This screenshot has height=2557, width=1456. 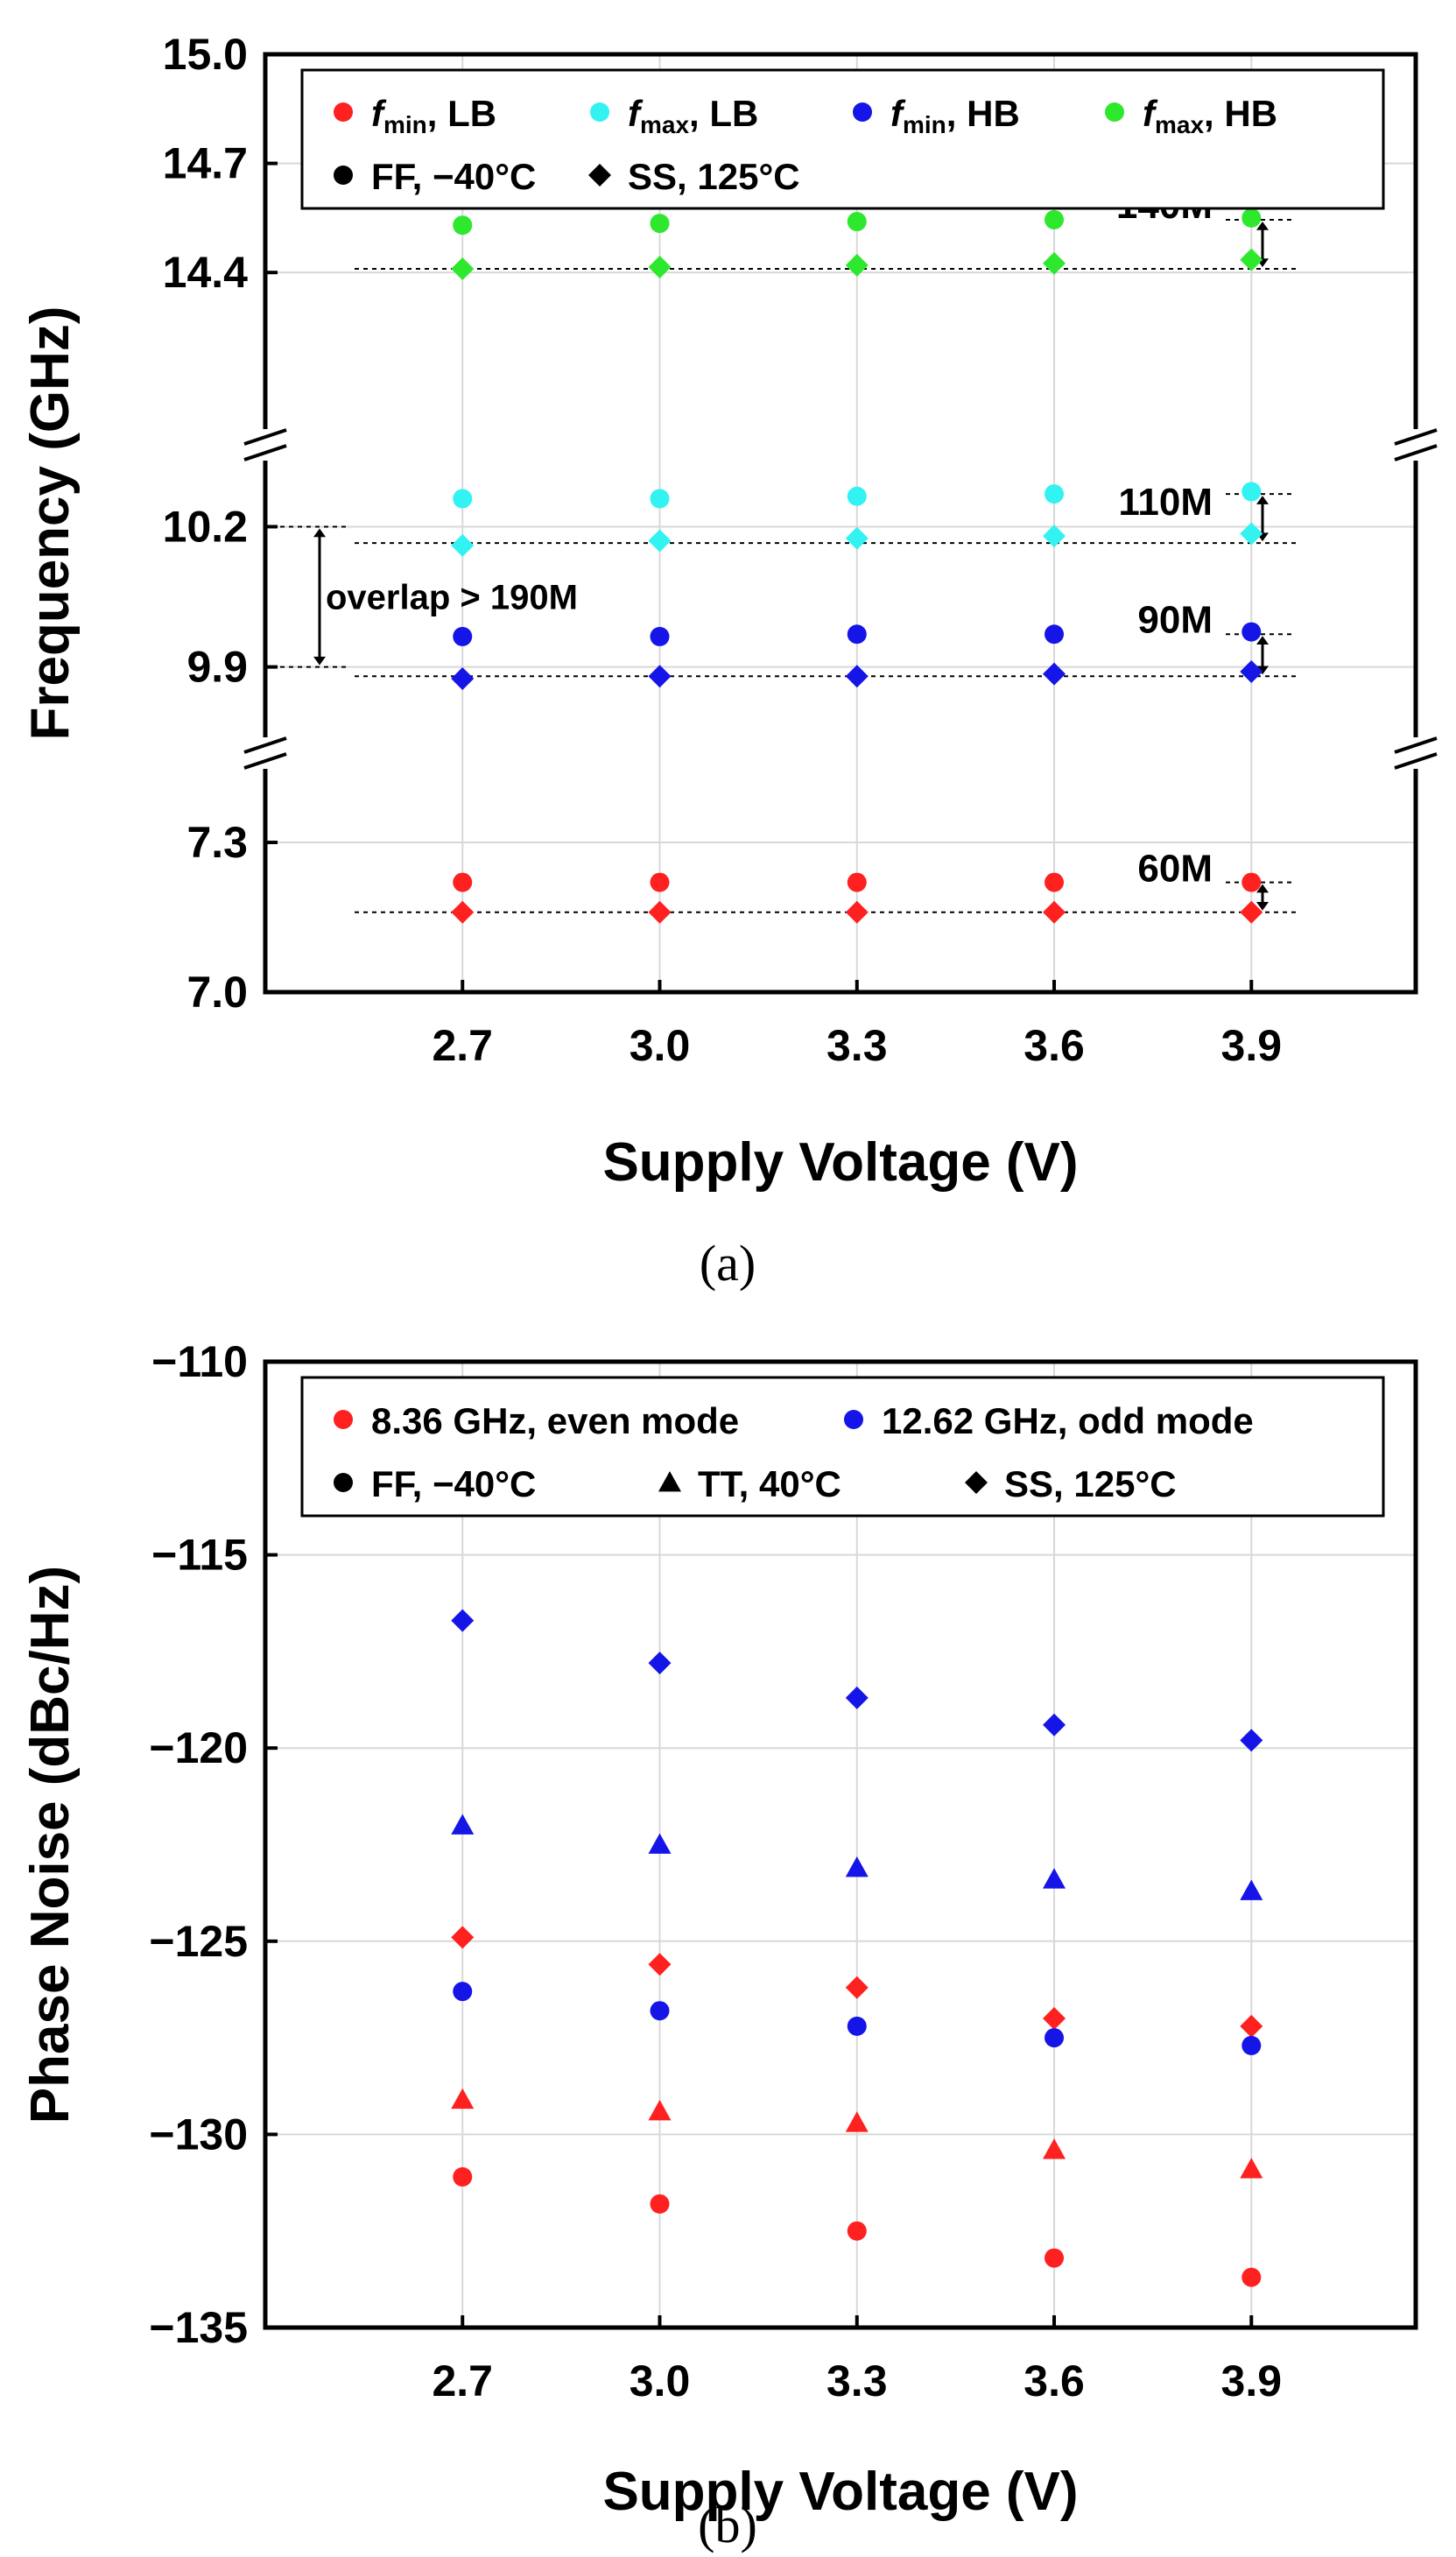 What do you see at coordinates (198, 1942) in the screenshot?
I see `y-tick-label: −125` at bounding box center [198, 1942].